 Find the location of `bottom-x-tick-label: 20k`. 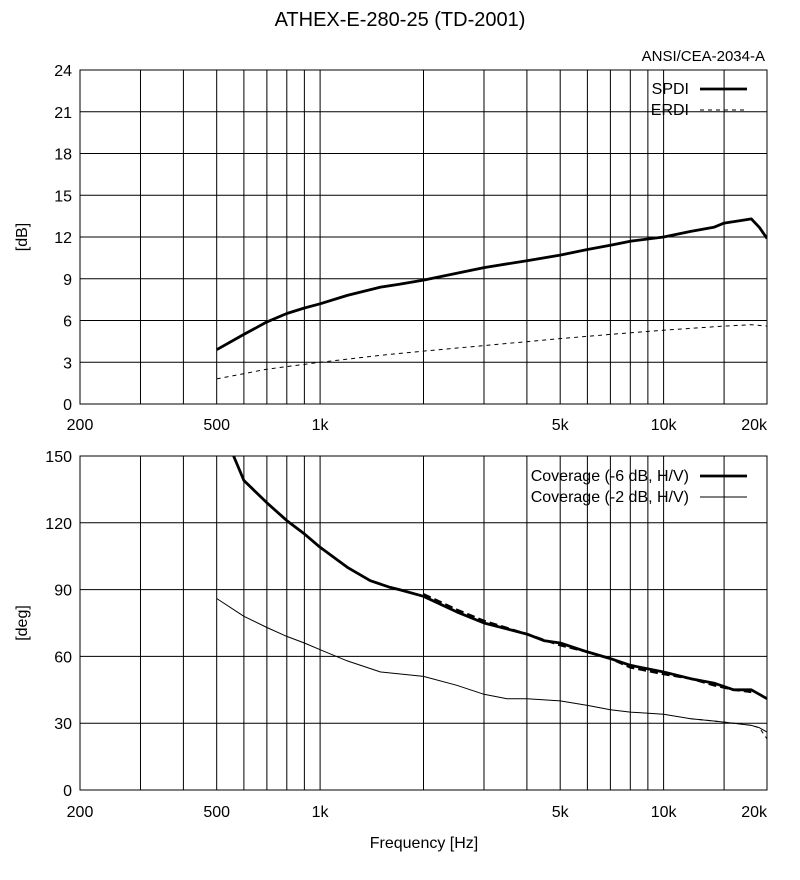

bottom-x-tick-label: 20k is located at coordinates (754, 812).